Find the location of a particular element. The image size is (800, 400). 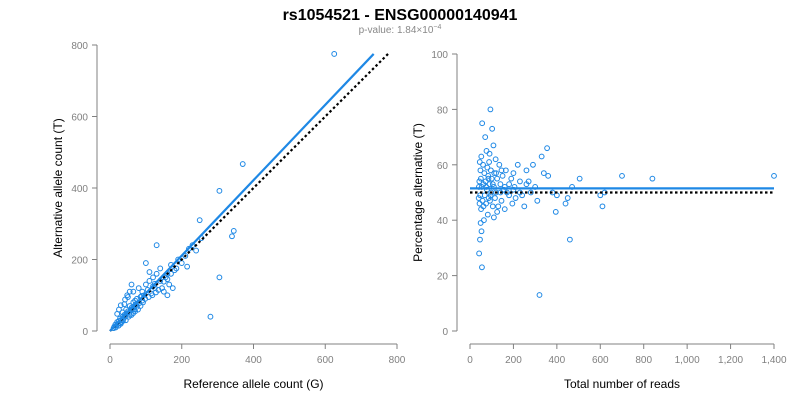

left-y-tick-label: 200 is located at coordinates (79, 261).